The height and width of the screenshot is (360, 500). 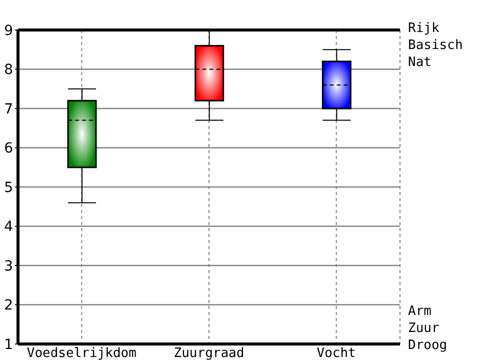 I want to click on y-tick-label: 5, so click(x=8, y=188).